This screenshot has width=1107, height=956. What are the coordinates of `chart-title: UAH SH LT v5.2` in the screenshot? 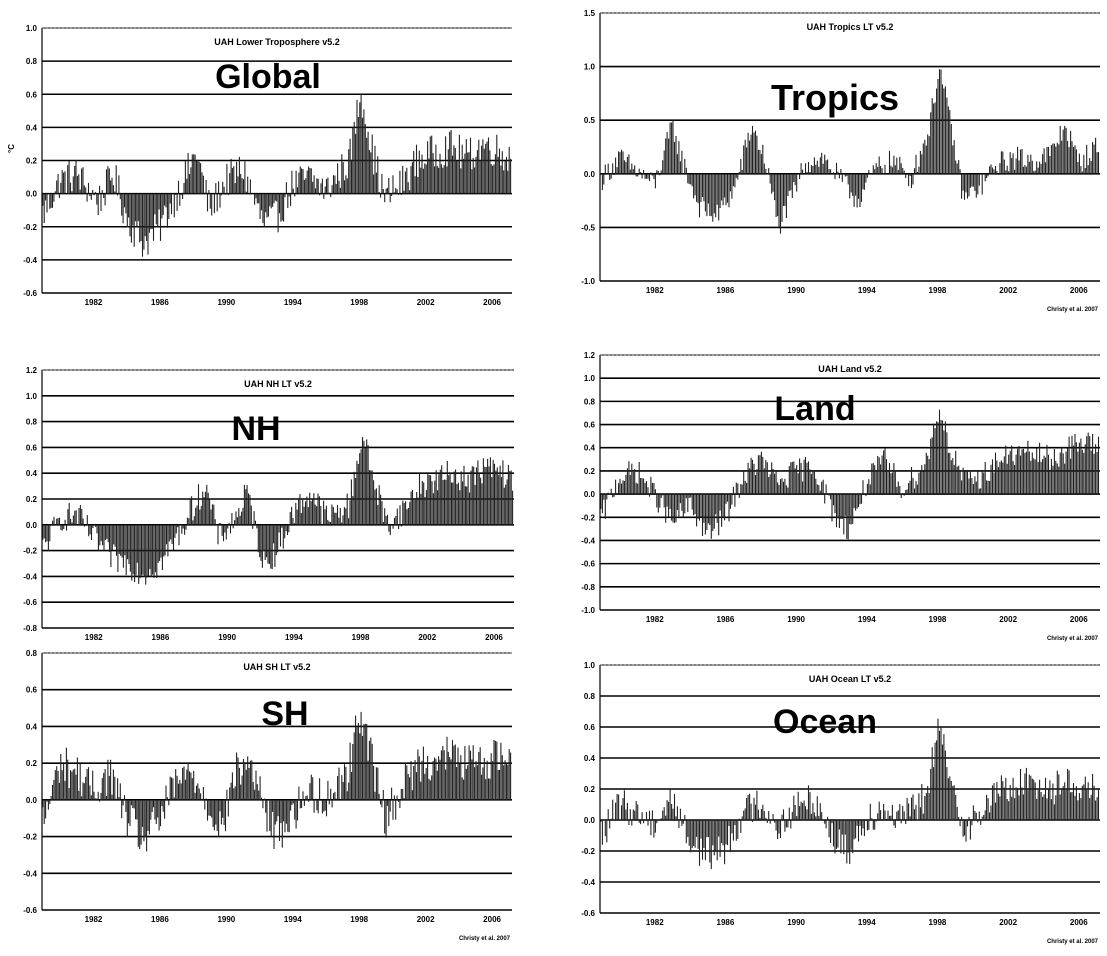 It's located at (276, 667).